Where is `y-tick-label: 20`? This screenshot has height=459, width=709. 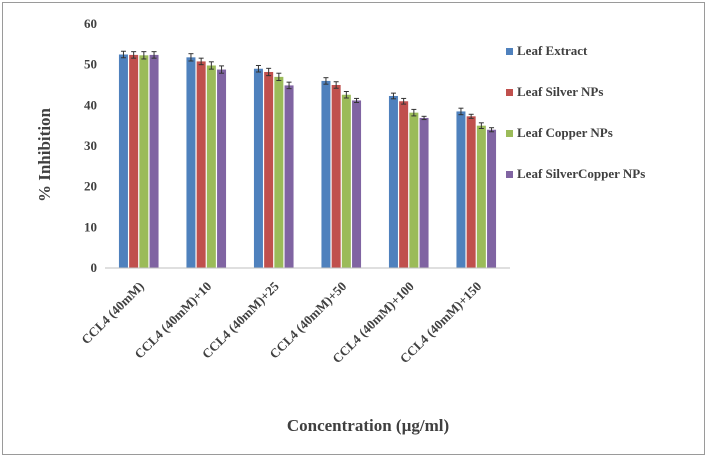 y-tick-label: 20 is located at coordinates (90, 186).